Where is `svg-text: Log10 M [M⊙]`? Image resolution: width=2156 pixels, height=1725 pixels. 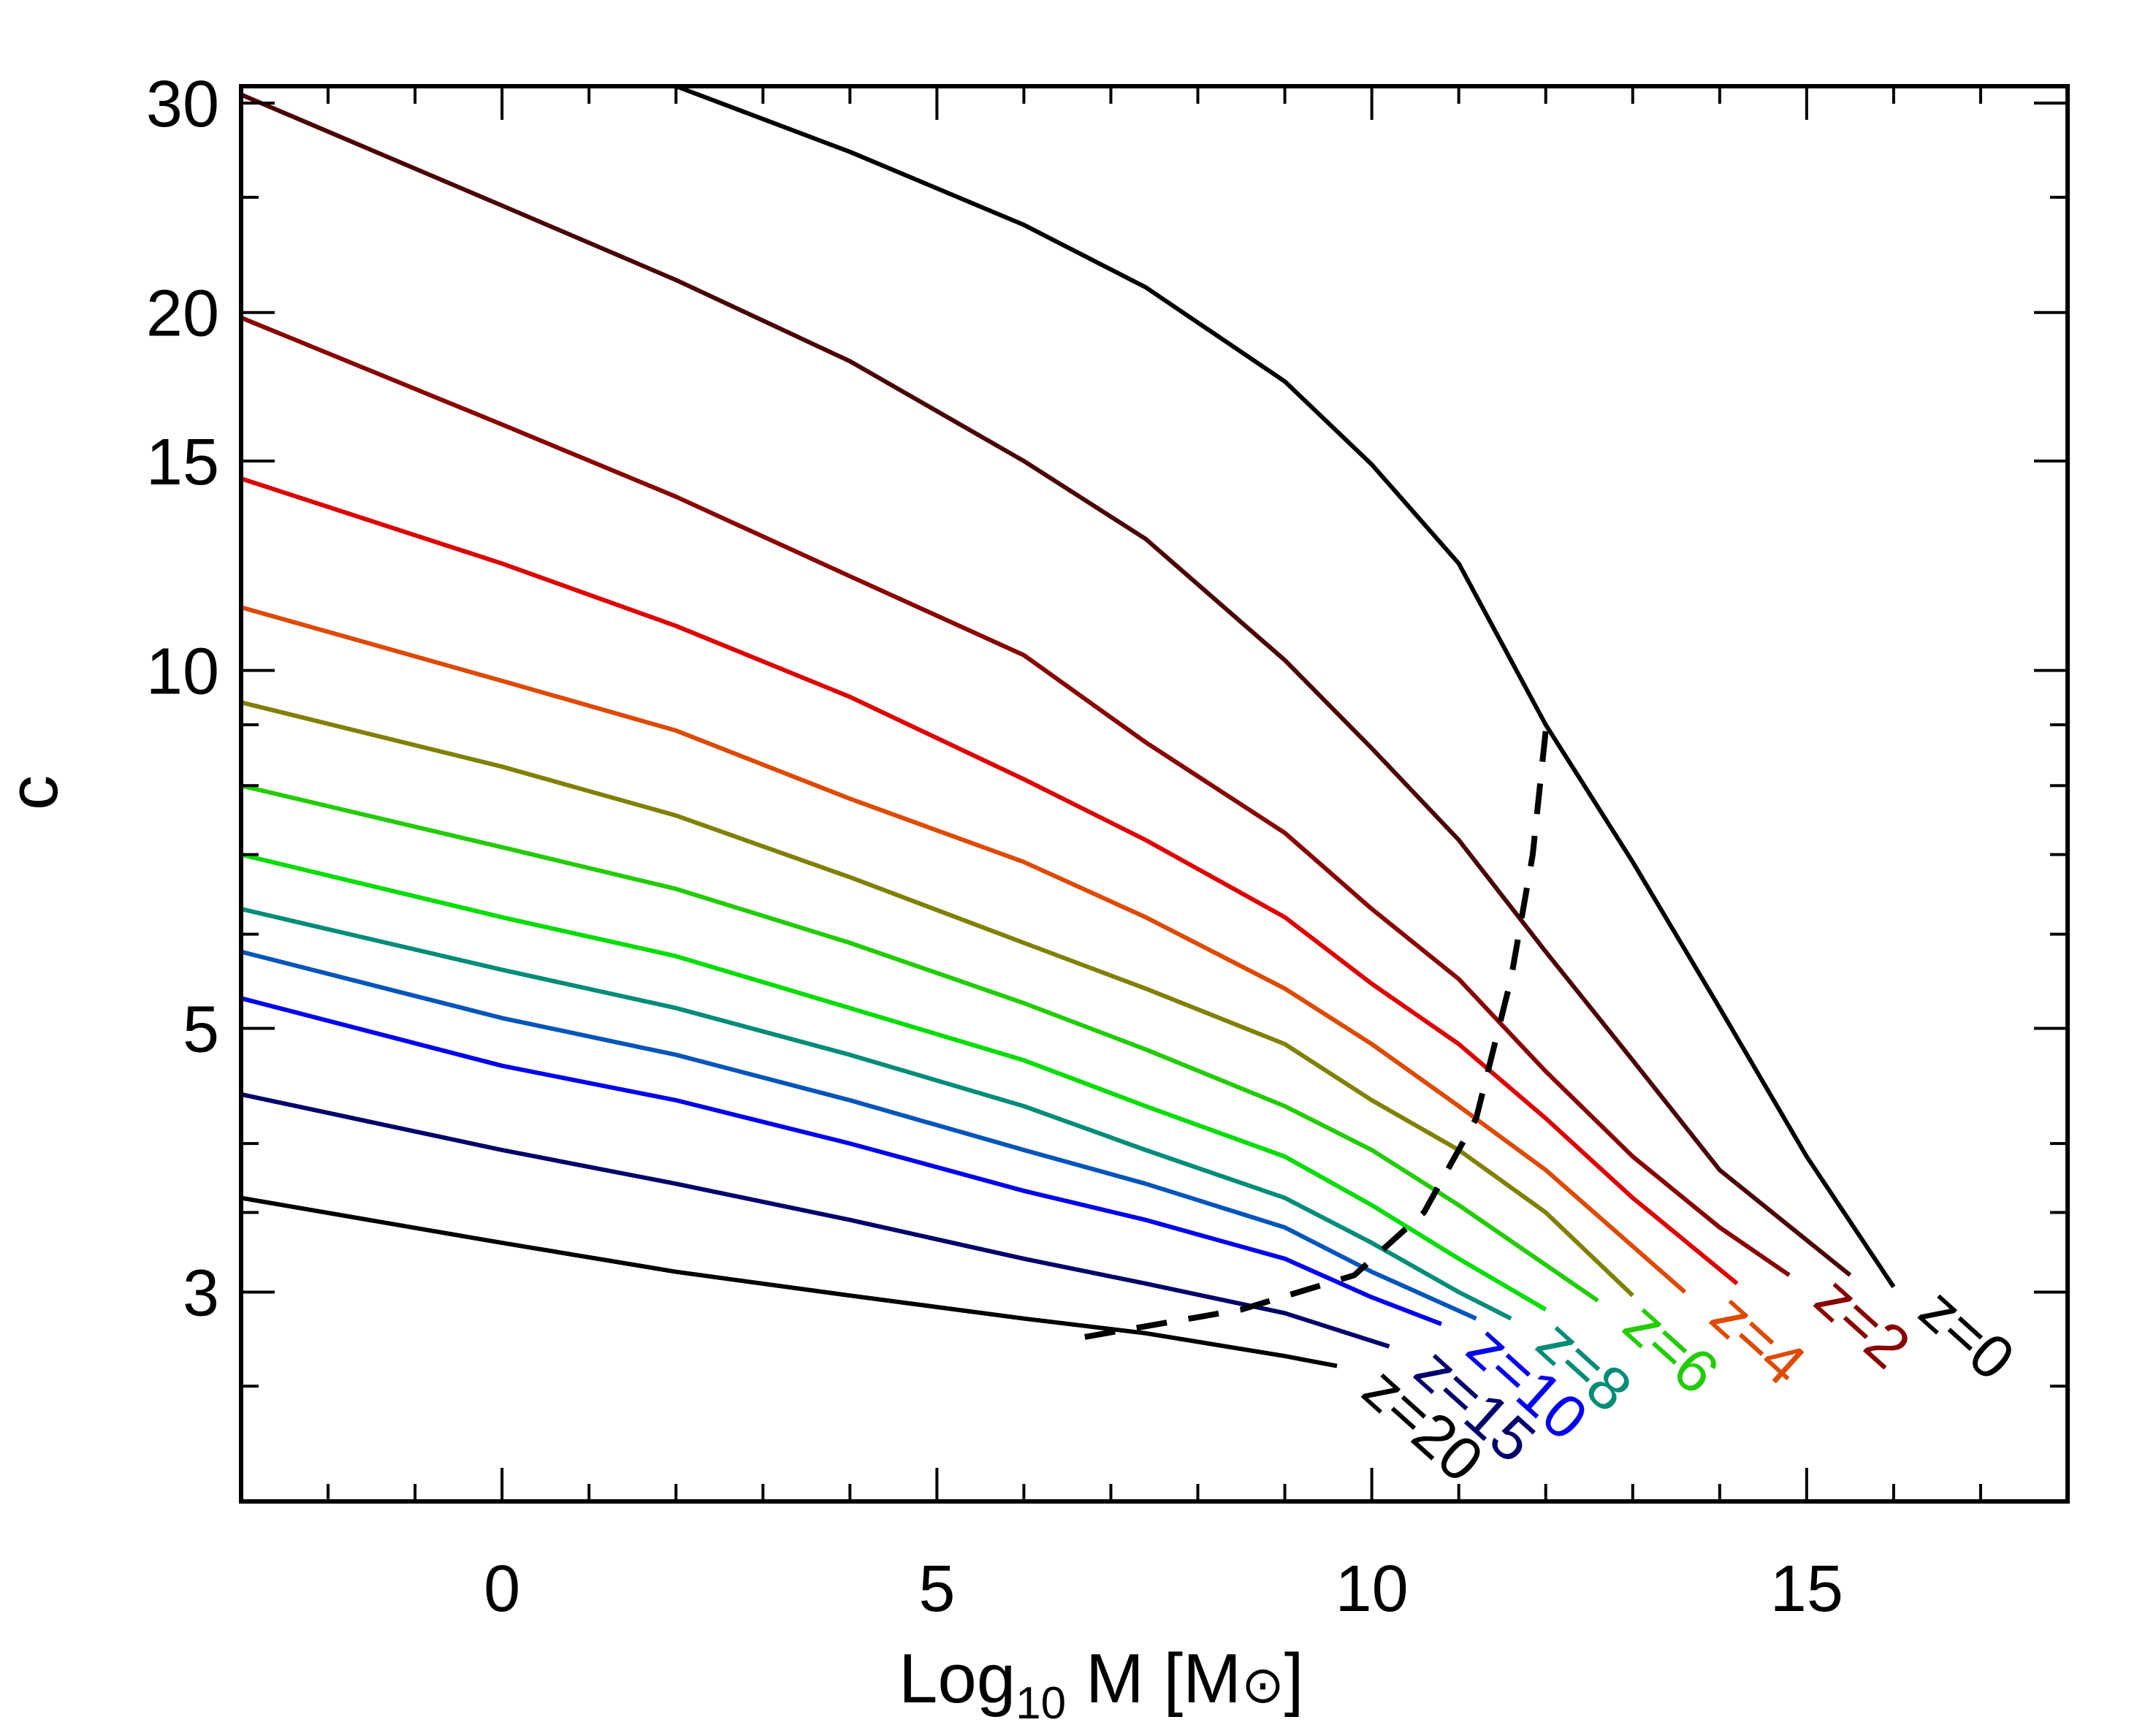
svg-text: Log10 M [M⊙] is located at coordinates (1101, 1683).